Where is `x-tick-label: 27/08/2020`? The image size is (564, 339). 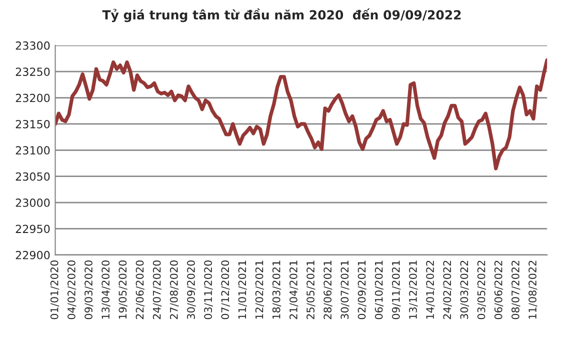
x-tick-label: 27/08/2020 is located at coordinates (174, 290).